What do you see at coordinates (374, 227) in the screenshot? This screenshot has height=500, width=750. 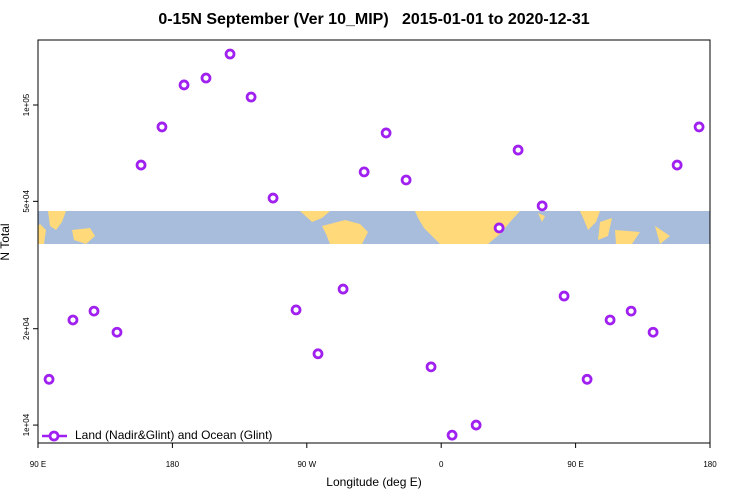 I see `map-strip` at bounding box center [374, 227].